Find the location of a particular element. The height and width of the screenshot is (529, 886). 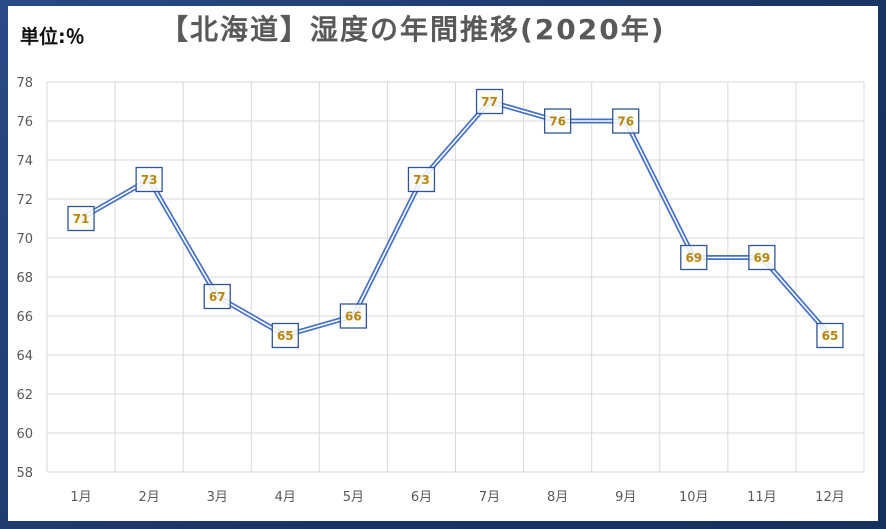

x-tick-label: 11月 is located at coordinates (762, 497).